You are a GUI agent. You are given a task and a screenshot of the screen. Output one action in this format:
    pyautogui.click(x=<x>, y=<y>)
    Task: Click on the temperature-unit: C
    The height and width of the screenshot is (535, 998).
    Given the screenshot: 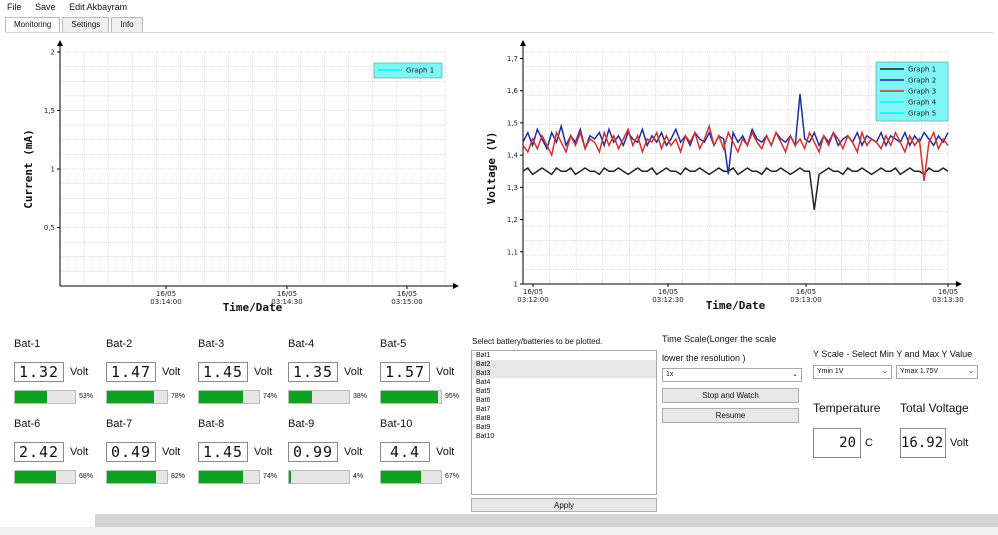 What is the action you would take?
    pyautogui.click(x=869, y=443)
    